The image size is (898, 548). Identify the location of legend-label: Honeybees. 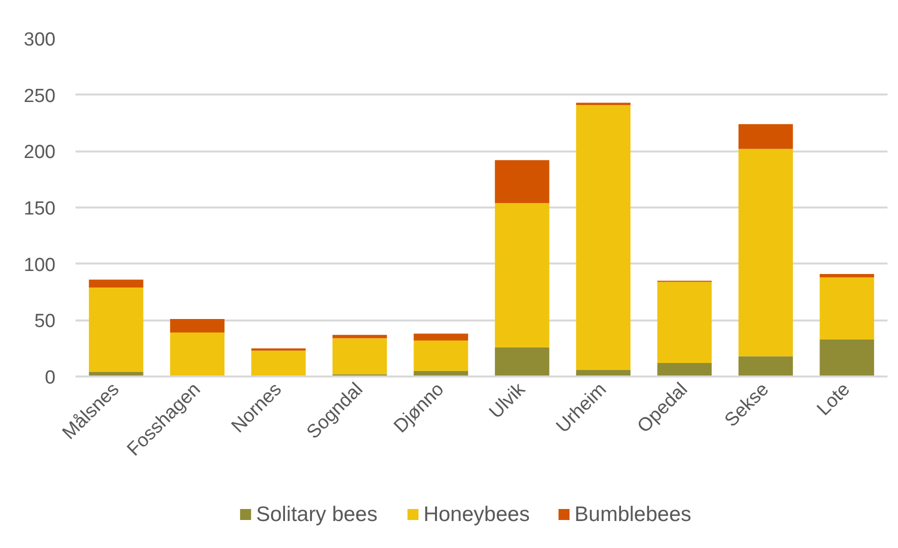
(476, 514).